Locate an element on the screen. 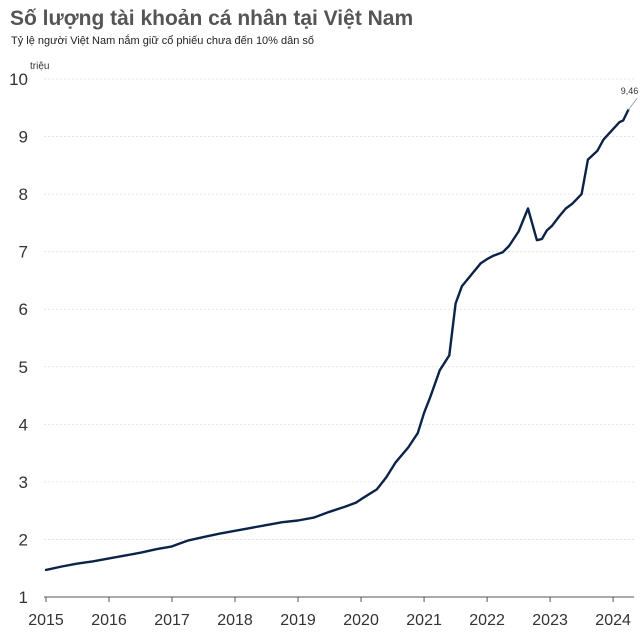 The height and width of the screenshot is (639, 640). x-tick-label: 2017 is located at coordinates (172, 620).